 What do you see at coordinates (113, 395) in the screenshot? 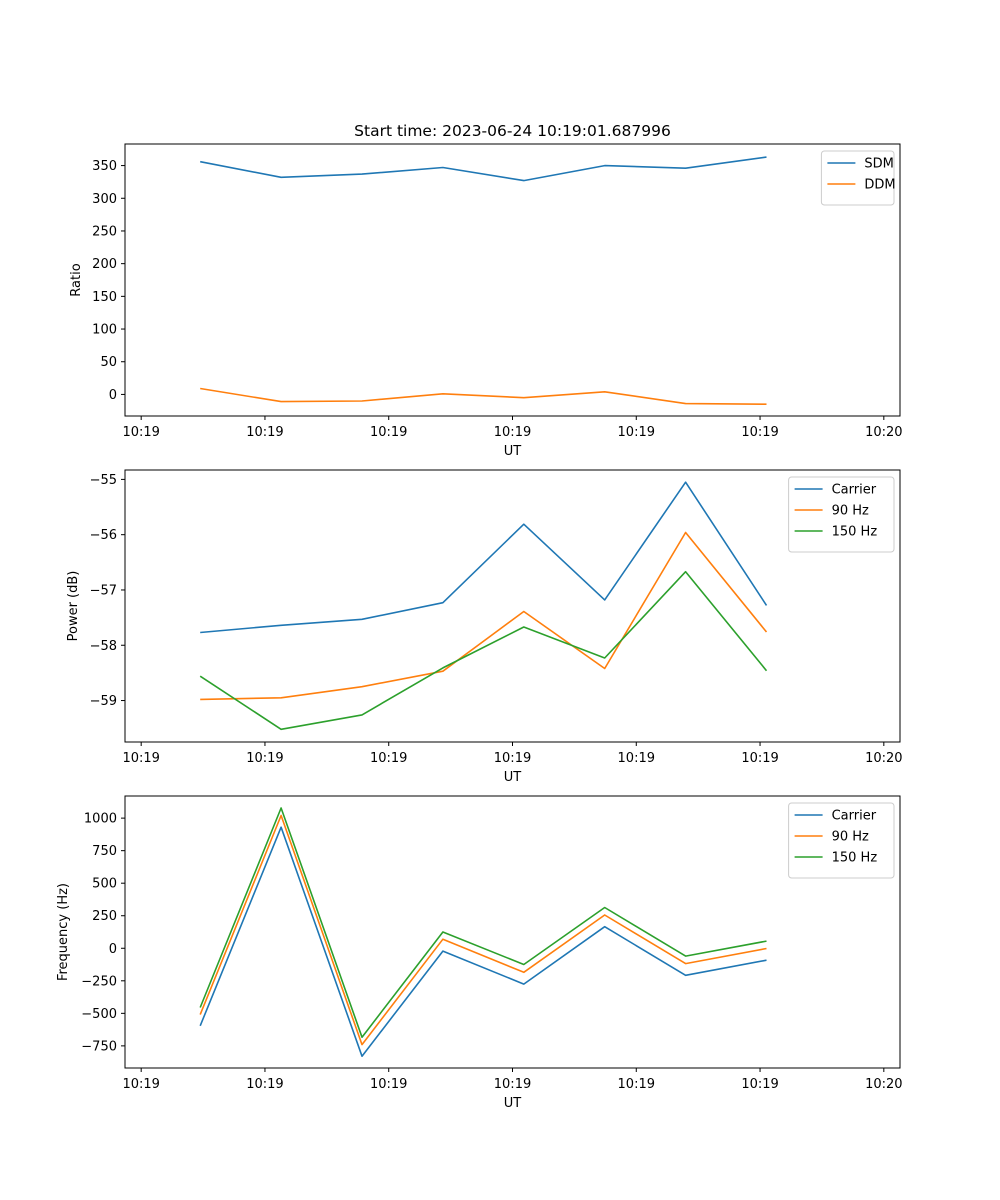
I see `ratio-y-tick-label: 0` at bounding box center [113, 395].